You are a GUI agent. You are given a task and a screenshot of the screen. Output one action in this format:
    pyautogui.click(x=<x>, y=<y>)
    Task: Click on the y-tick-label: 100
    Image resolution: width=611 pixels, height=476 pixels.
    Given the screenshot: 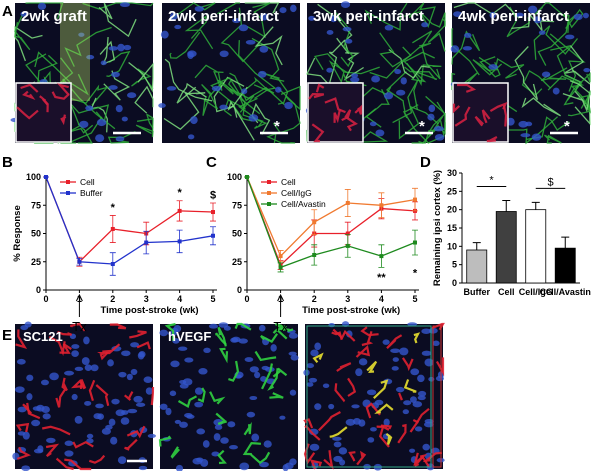 What is the action you would take?
    pyautogui.click(x=234, y=177)
    